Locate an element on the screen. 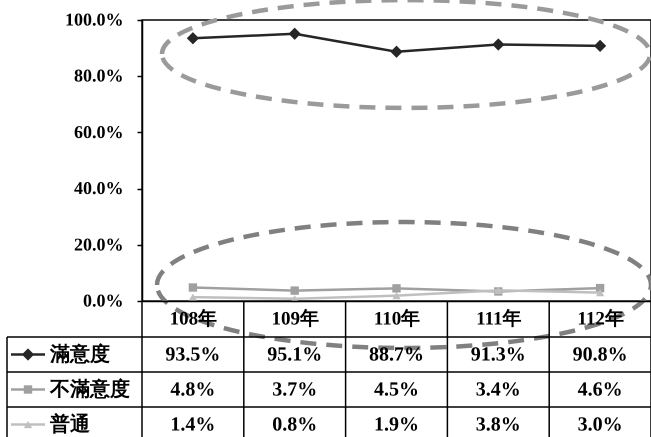 The height and width of the screenshot is (437, 651). y-tick-label: 0.0% is located at coordinates (103, 300).